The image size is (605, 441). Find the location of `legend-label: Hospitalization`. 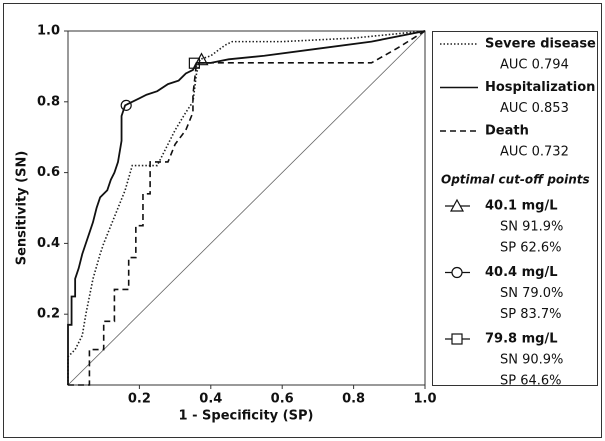

legend-label: Hospitalization is located at coordinates (540, 87).